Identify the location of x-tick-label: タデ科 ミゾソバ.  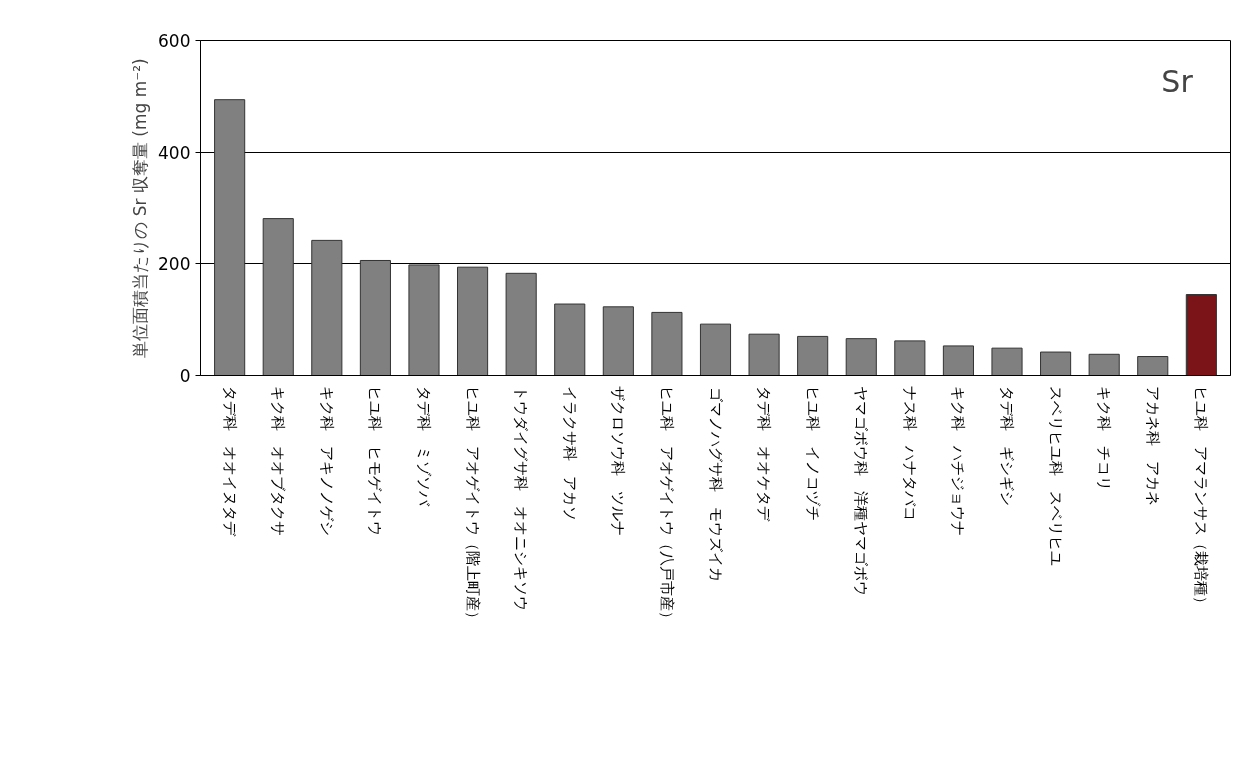
(423, 447).